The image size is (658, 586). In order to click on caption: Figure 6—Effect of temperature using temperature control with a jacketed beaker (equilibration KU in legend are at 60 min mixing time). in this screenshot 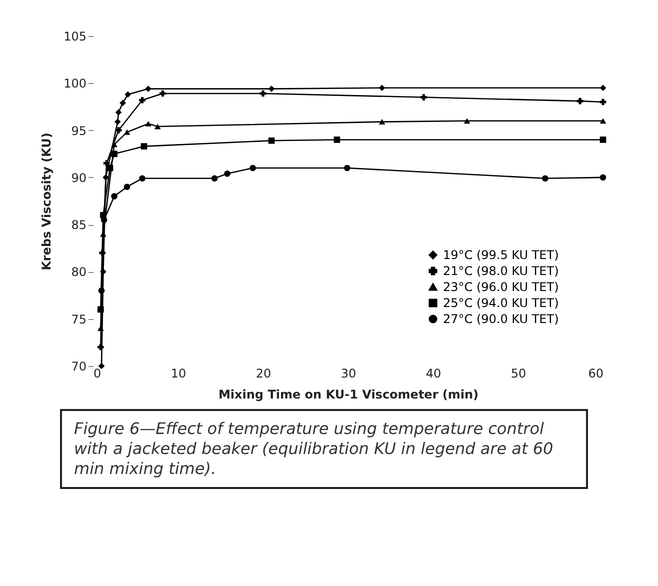, I will do `click(314, 449)`.